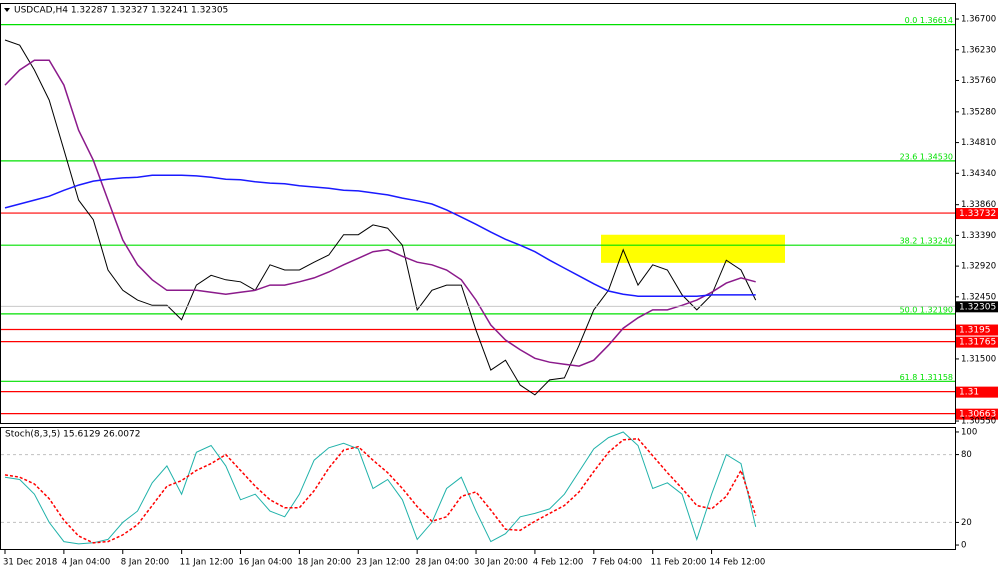 The width and height of the screenshot is (1000, 571). What do you see at coordinates (978, 359) in the screenshot?
I see `y-tick-label: 1.31500` at bounding box center [978, 359].